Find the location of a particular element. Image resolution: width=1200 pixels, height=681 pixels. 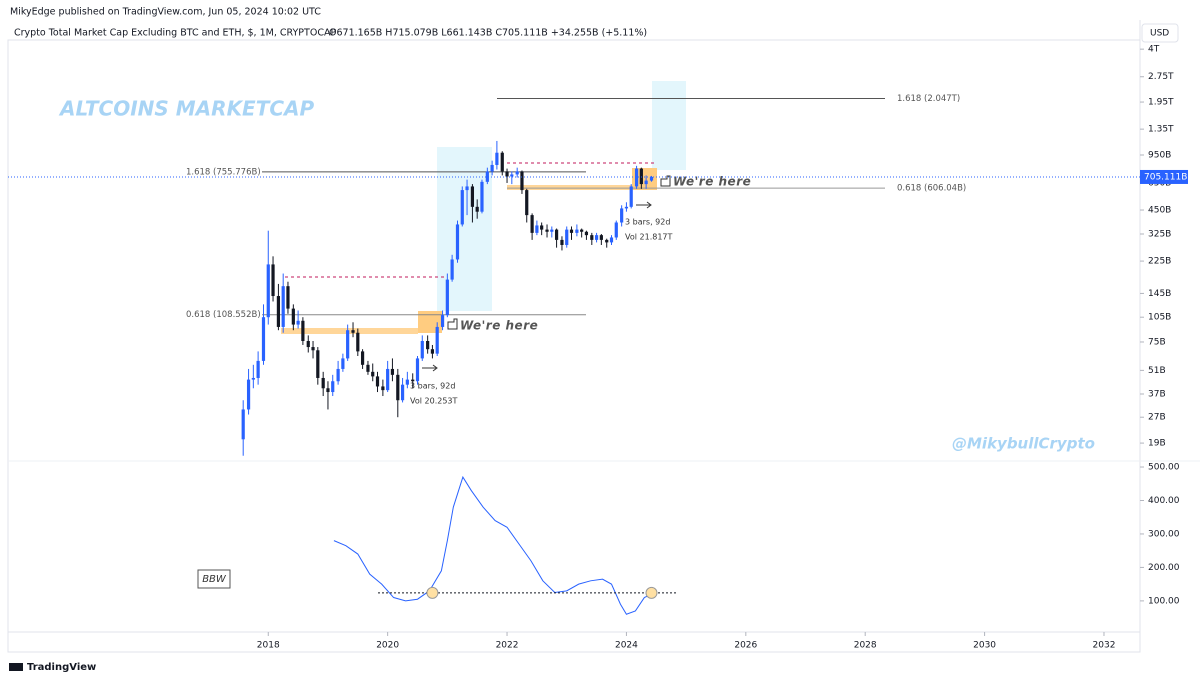

bbw-line is located at coordinates (492, 545).